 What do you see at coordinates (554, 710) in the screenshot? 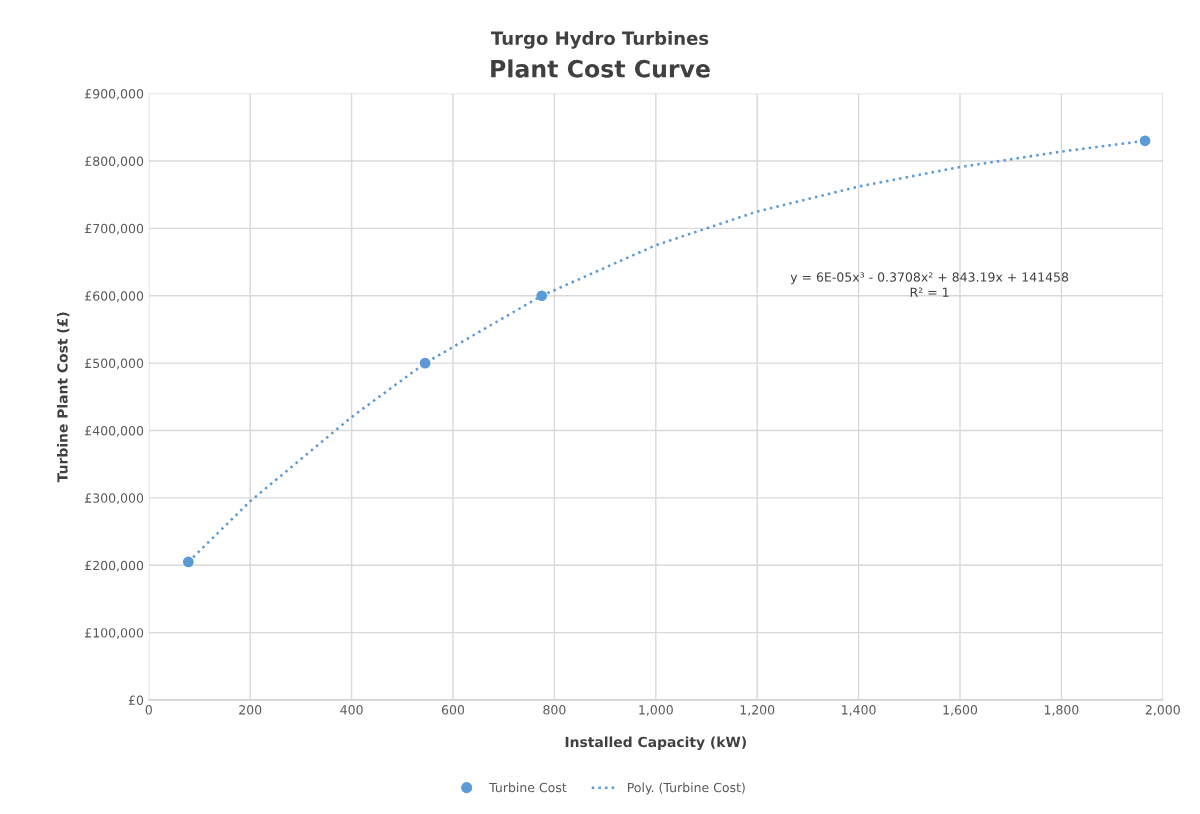
I see `x-tick-label: 800` at bounding box center [554, 710].